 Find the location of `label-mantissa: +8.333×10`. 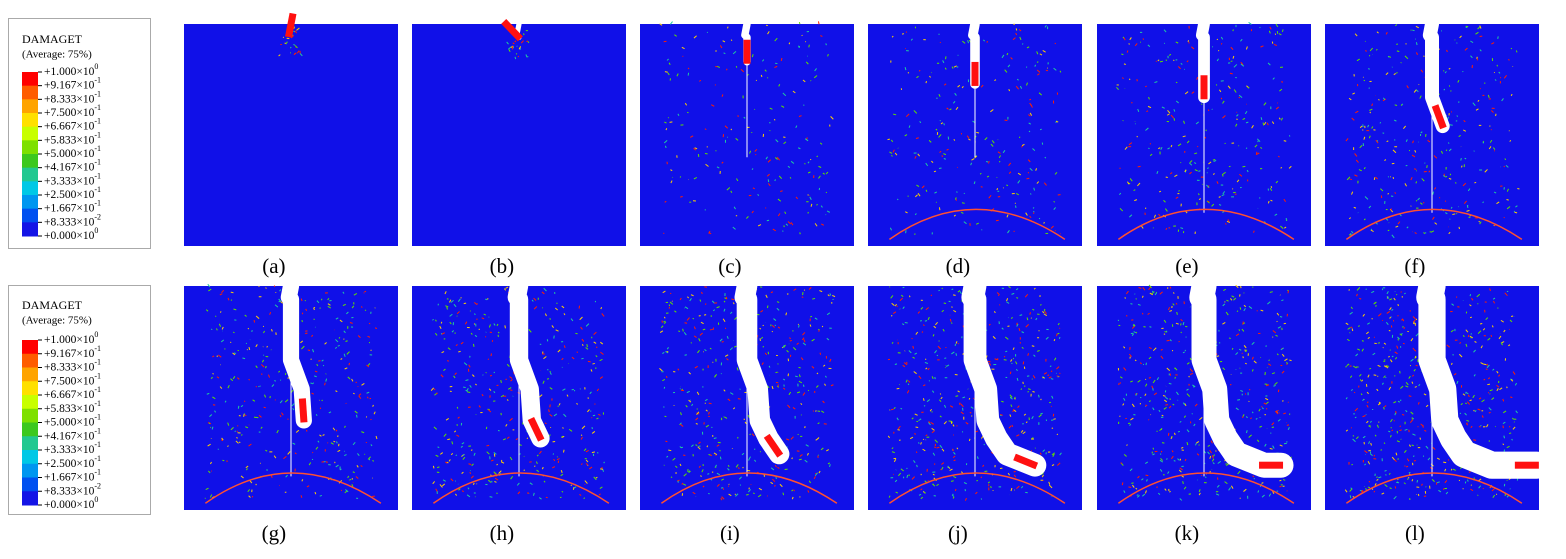

label-mantissa: +8.333×10 is located at coordinates (69, 222).